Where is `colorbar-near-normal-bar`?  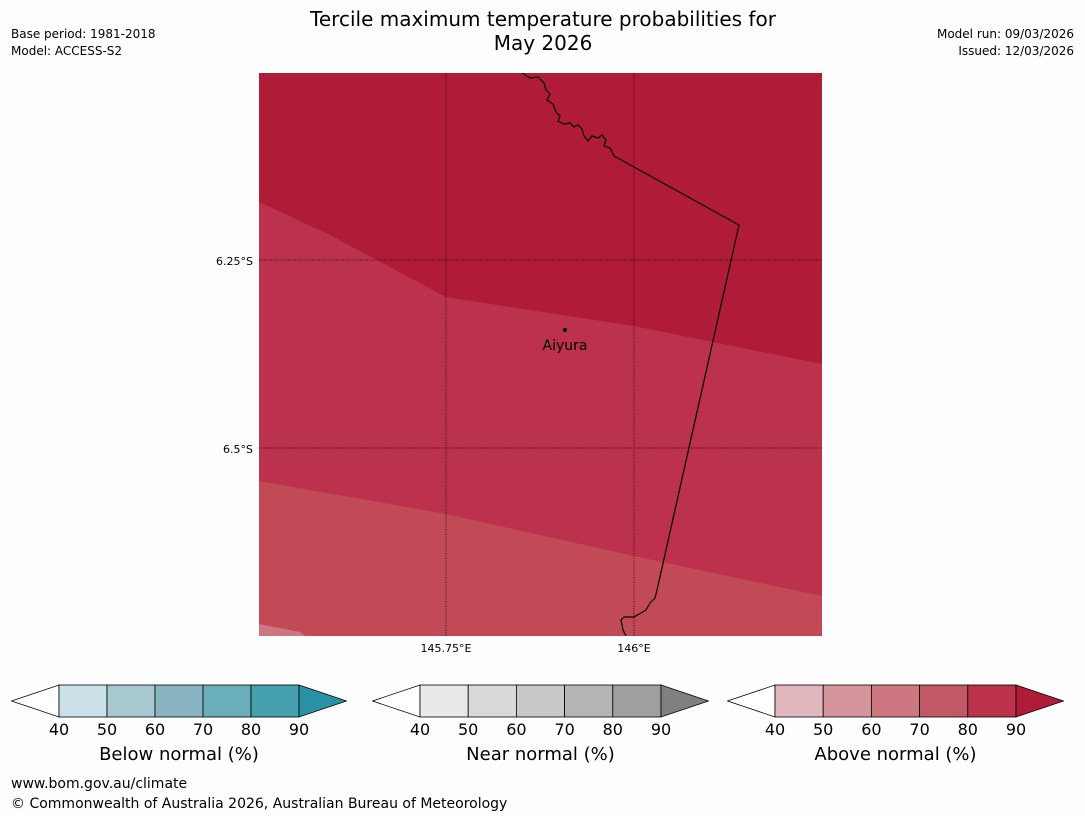 colorbar-near-normal-bar is located at coordinates (540, 701).